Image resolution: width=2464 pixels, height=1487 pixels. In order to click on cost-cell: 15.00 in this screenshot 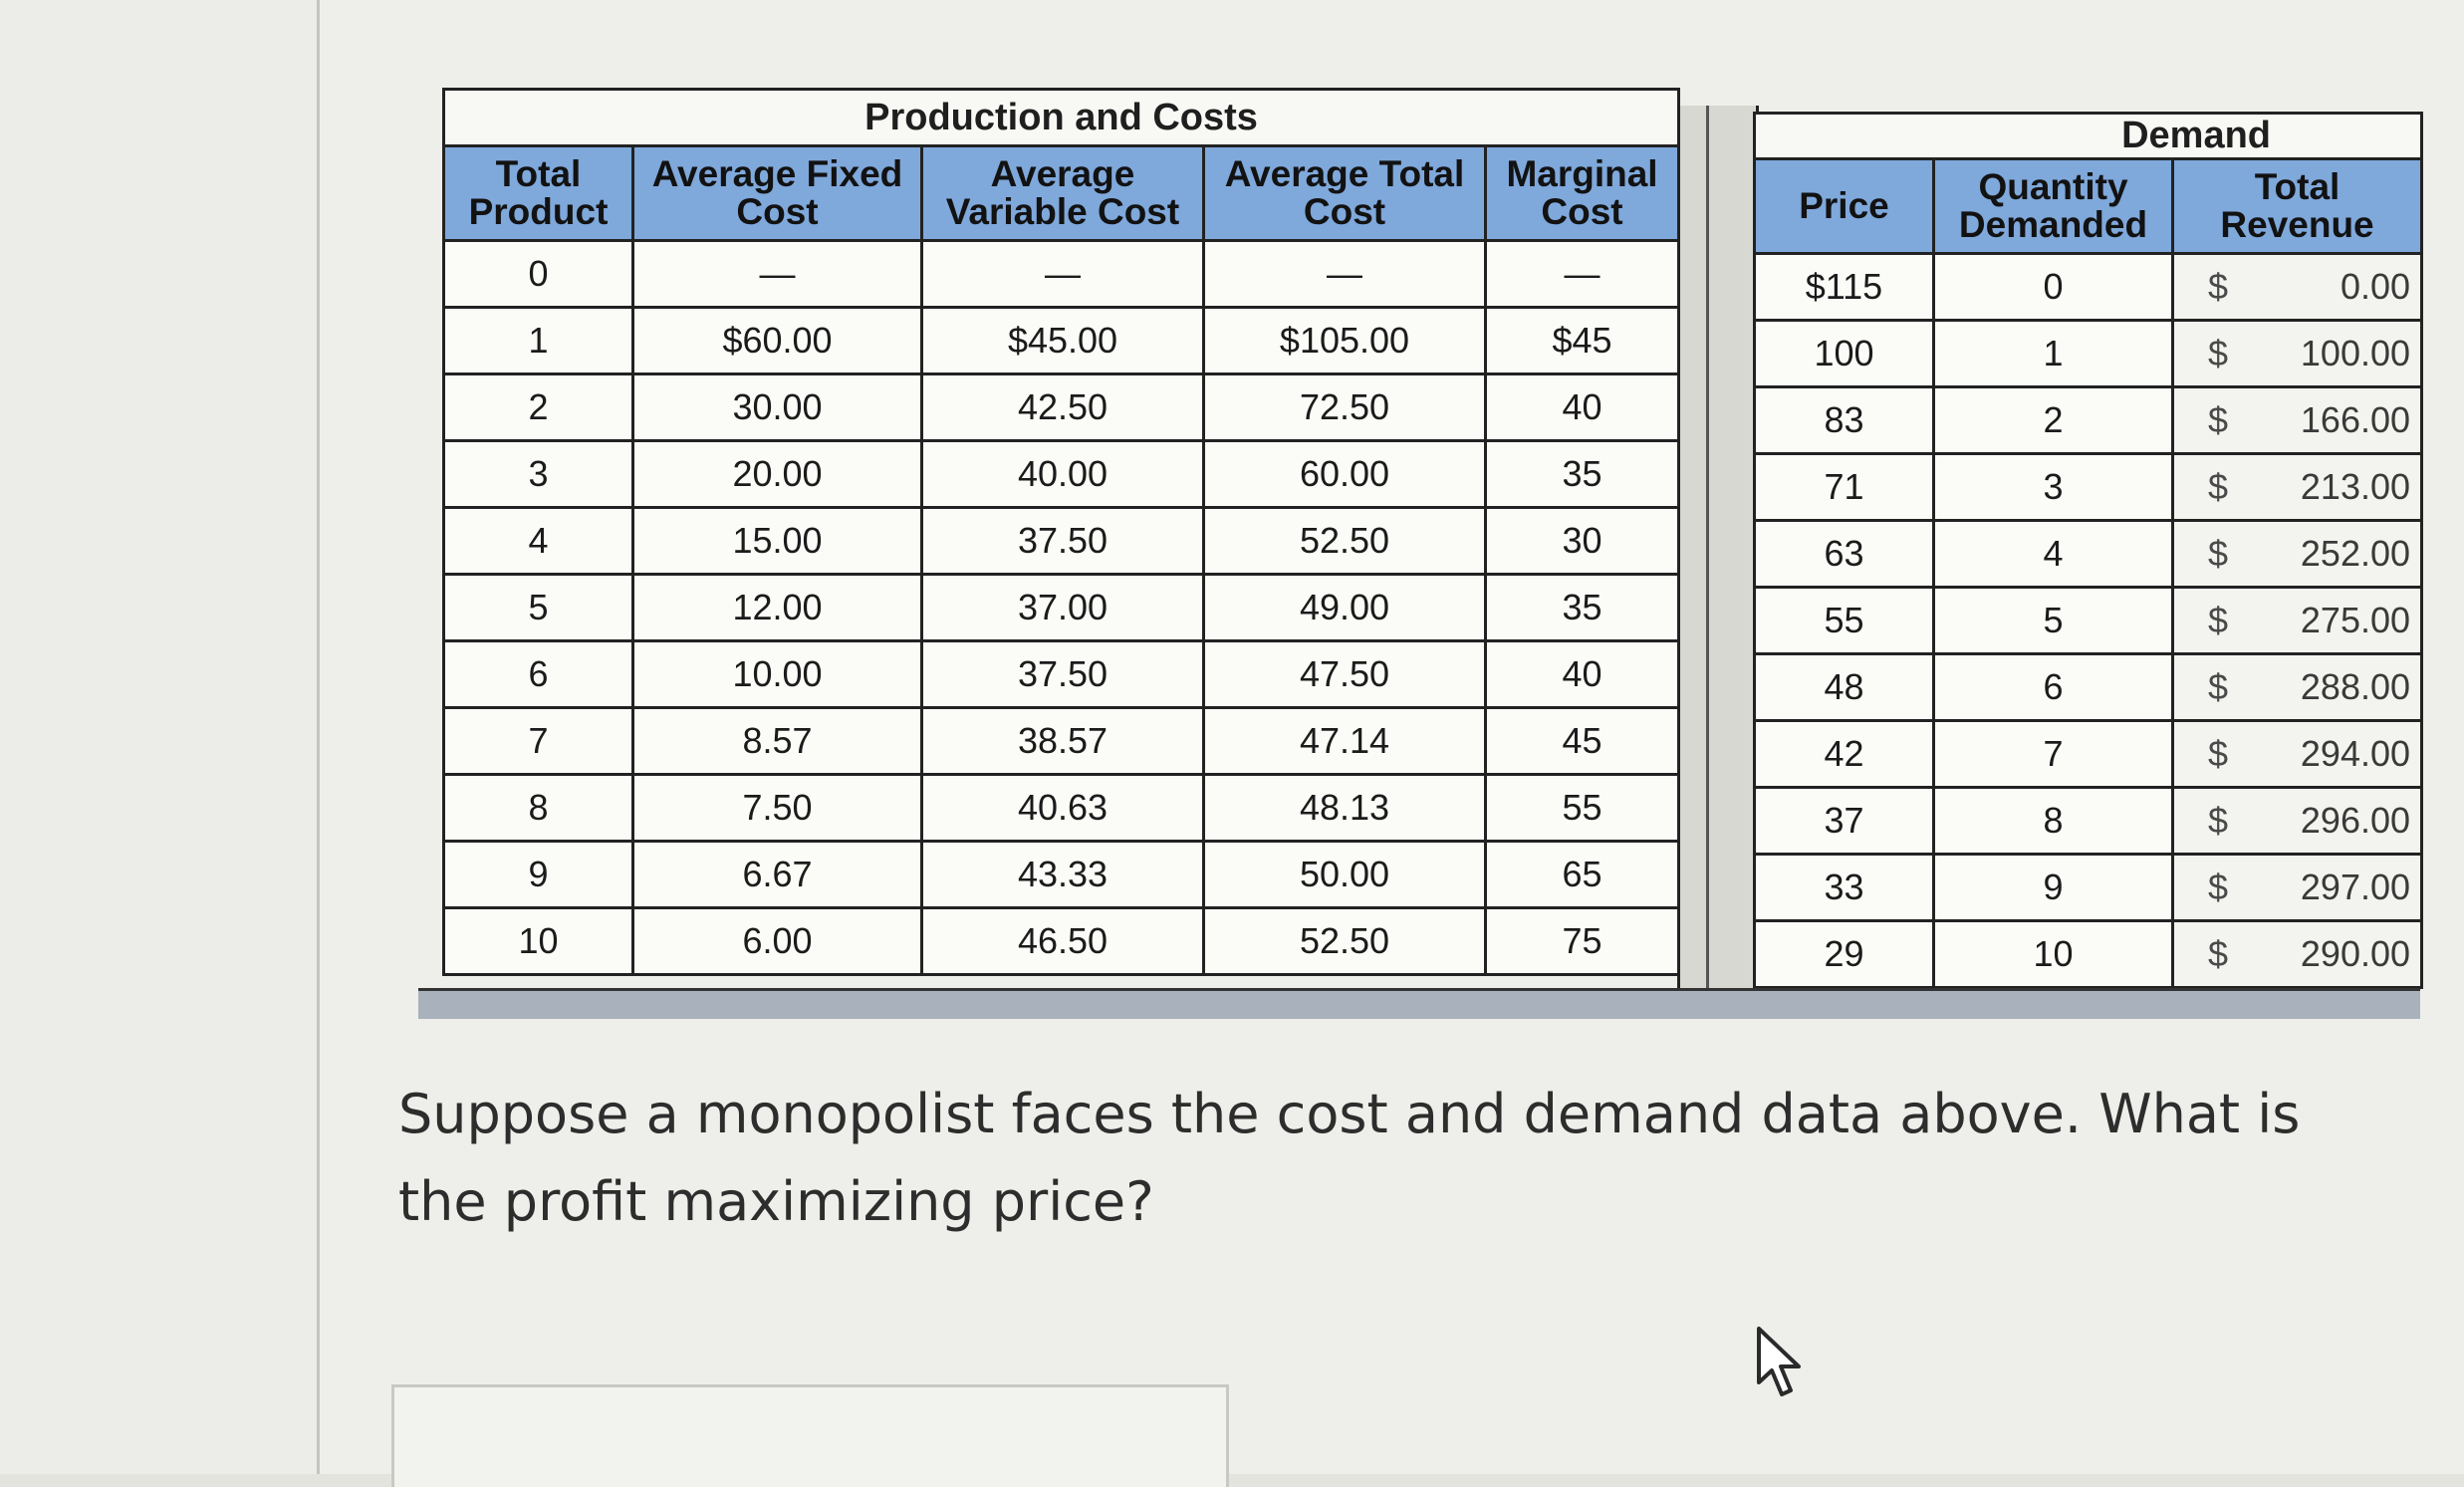, I will do `click(777, 541)`.